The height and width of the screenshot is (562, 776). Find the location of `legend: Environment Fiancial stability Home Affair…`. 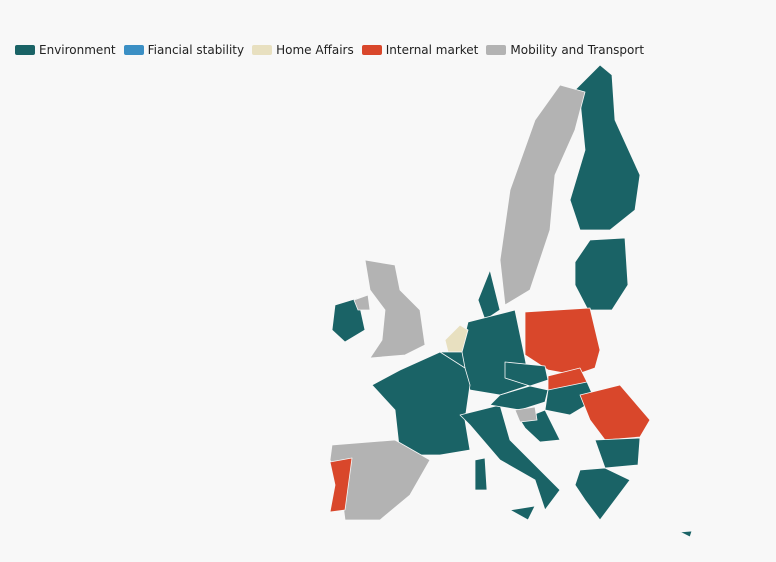

legend: Environment Fiancial stability Home Affair… is located at coordinates (329, 50).